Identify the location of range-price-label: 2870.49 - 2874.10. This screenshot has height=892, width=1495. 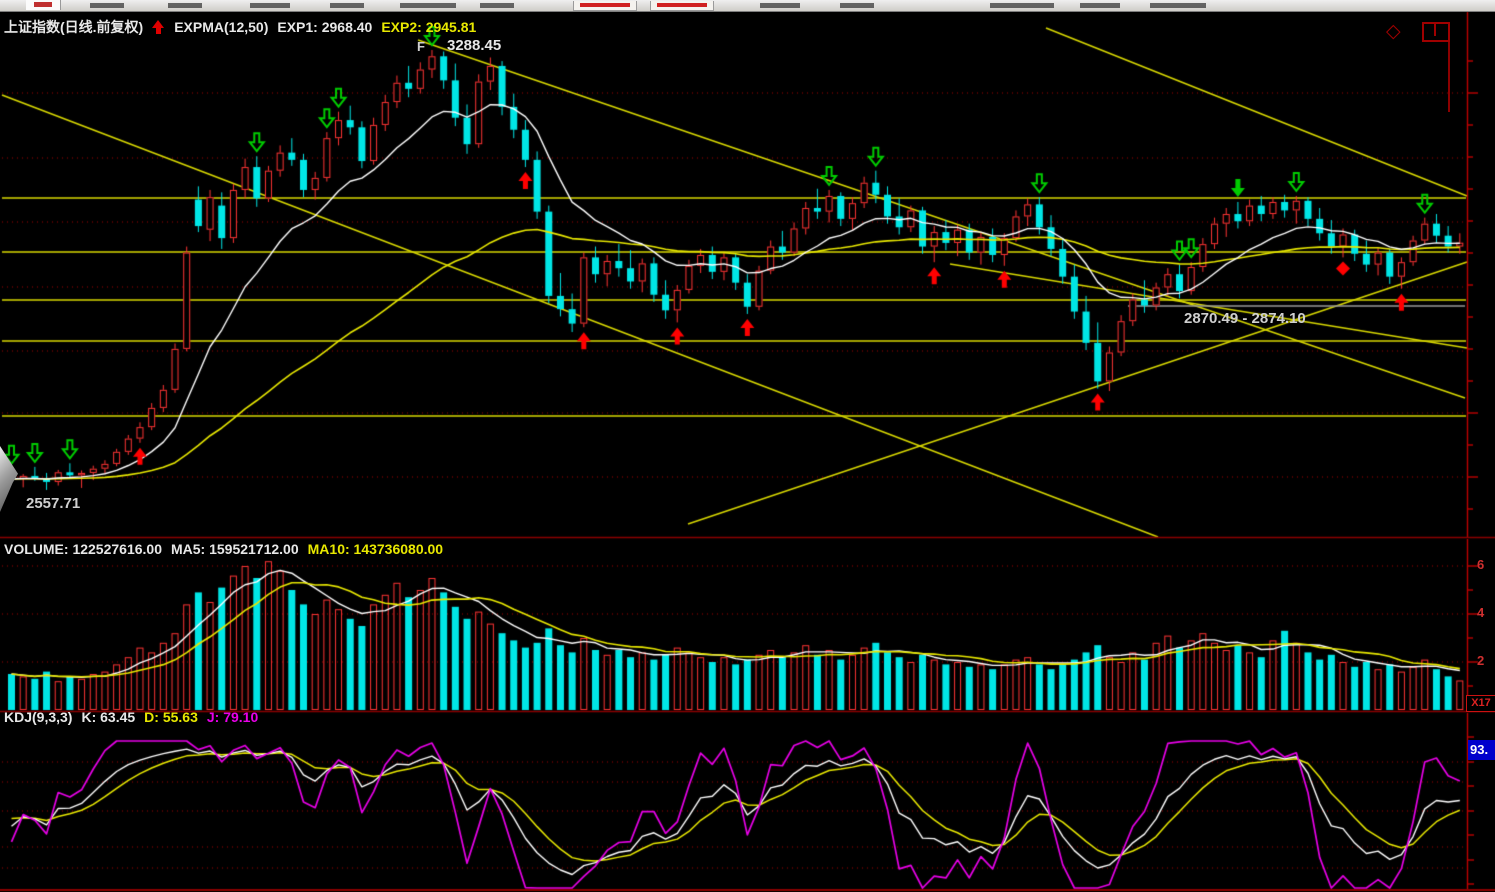
(1245, 318).